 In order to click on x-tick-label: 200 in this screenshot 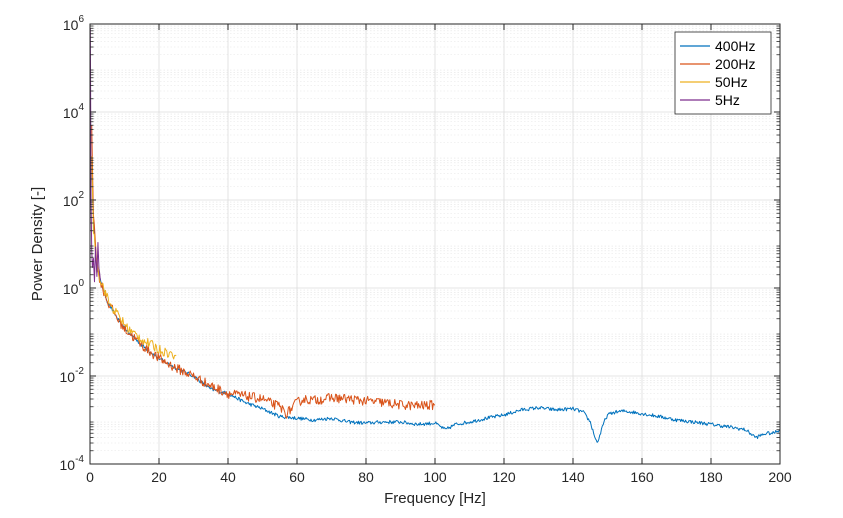, I will do `click(780, 477)`.